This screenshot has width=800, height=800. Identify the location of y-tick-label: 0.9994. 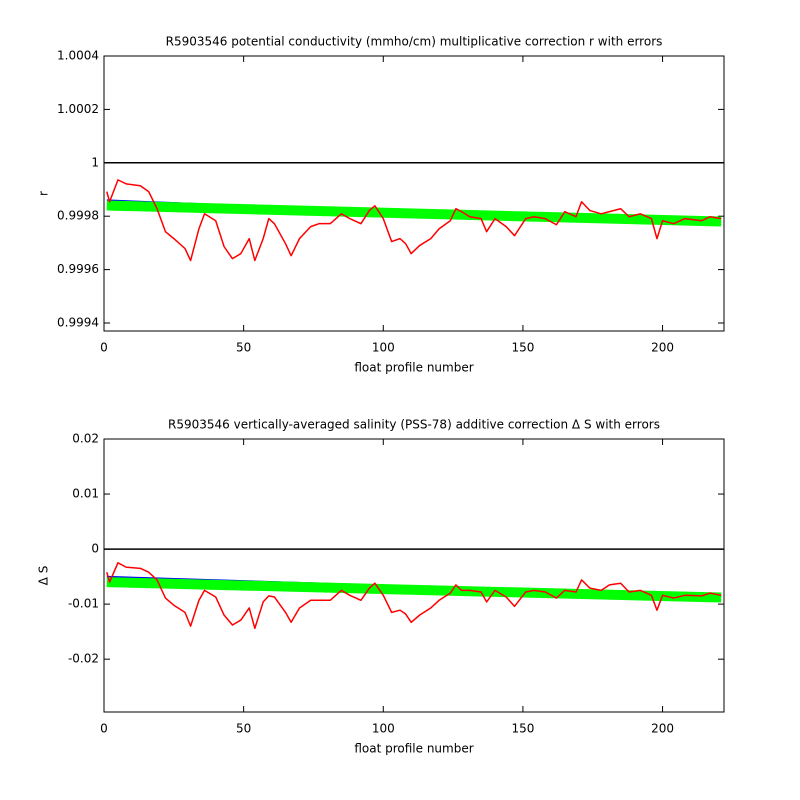
(78, 322).